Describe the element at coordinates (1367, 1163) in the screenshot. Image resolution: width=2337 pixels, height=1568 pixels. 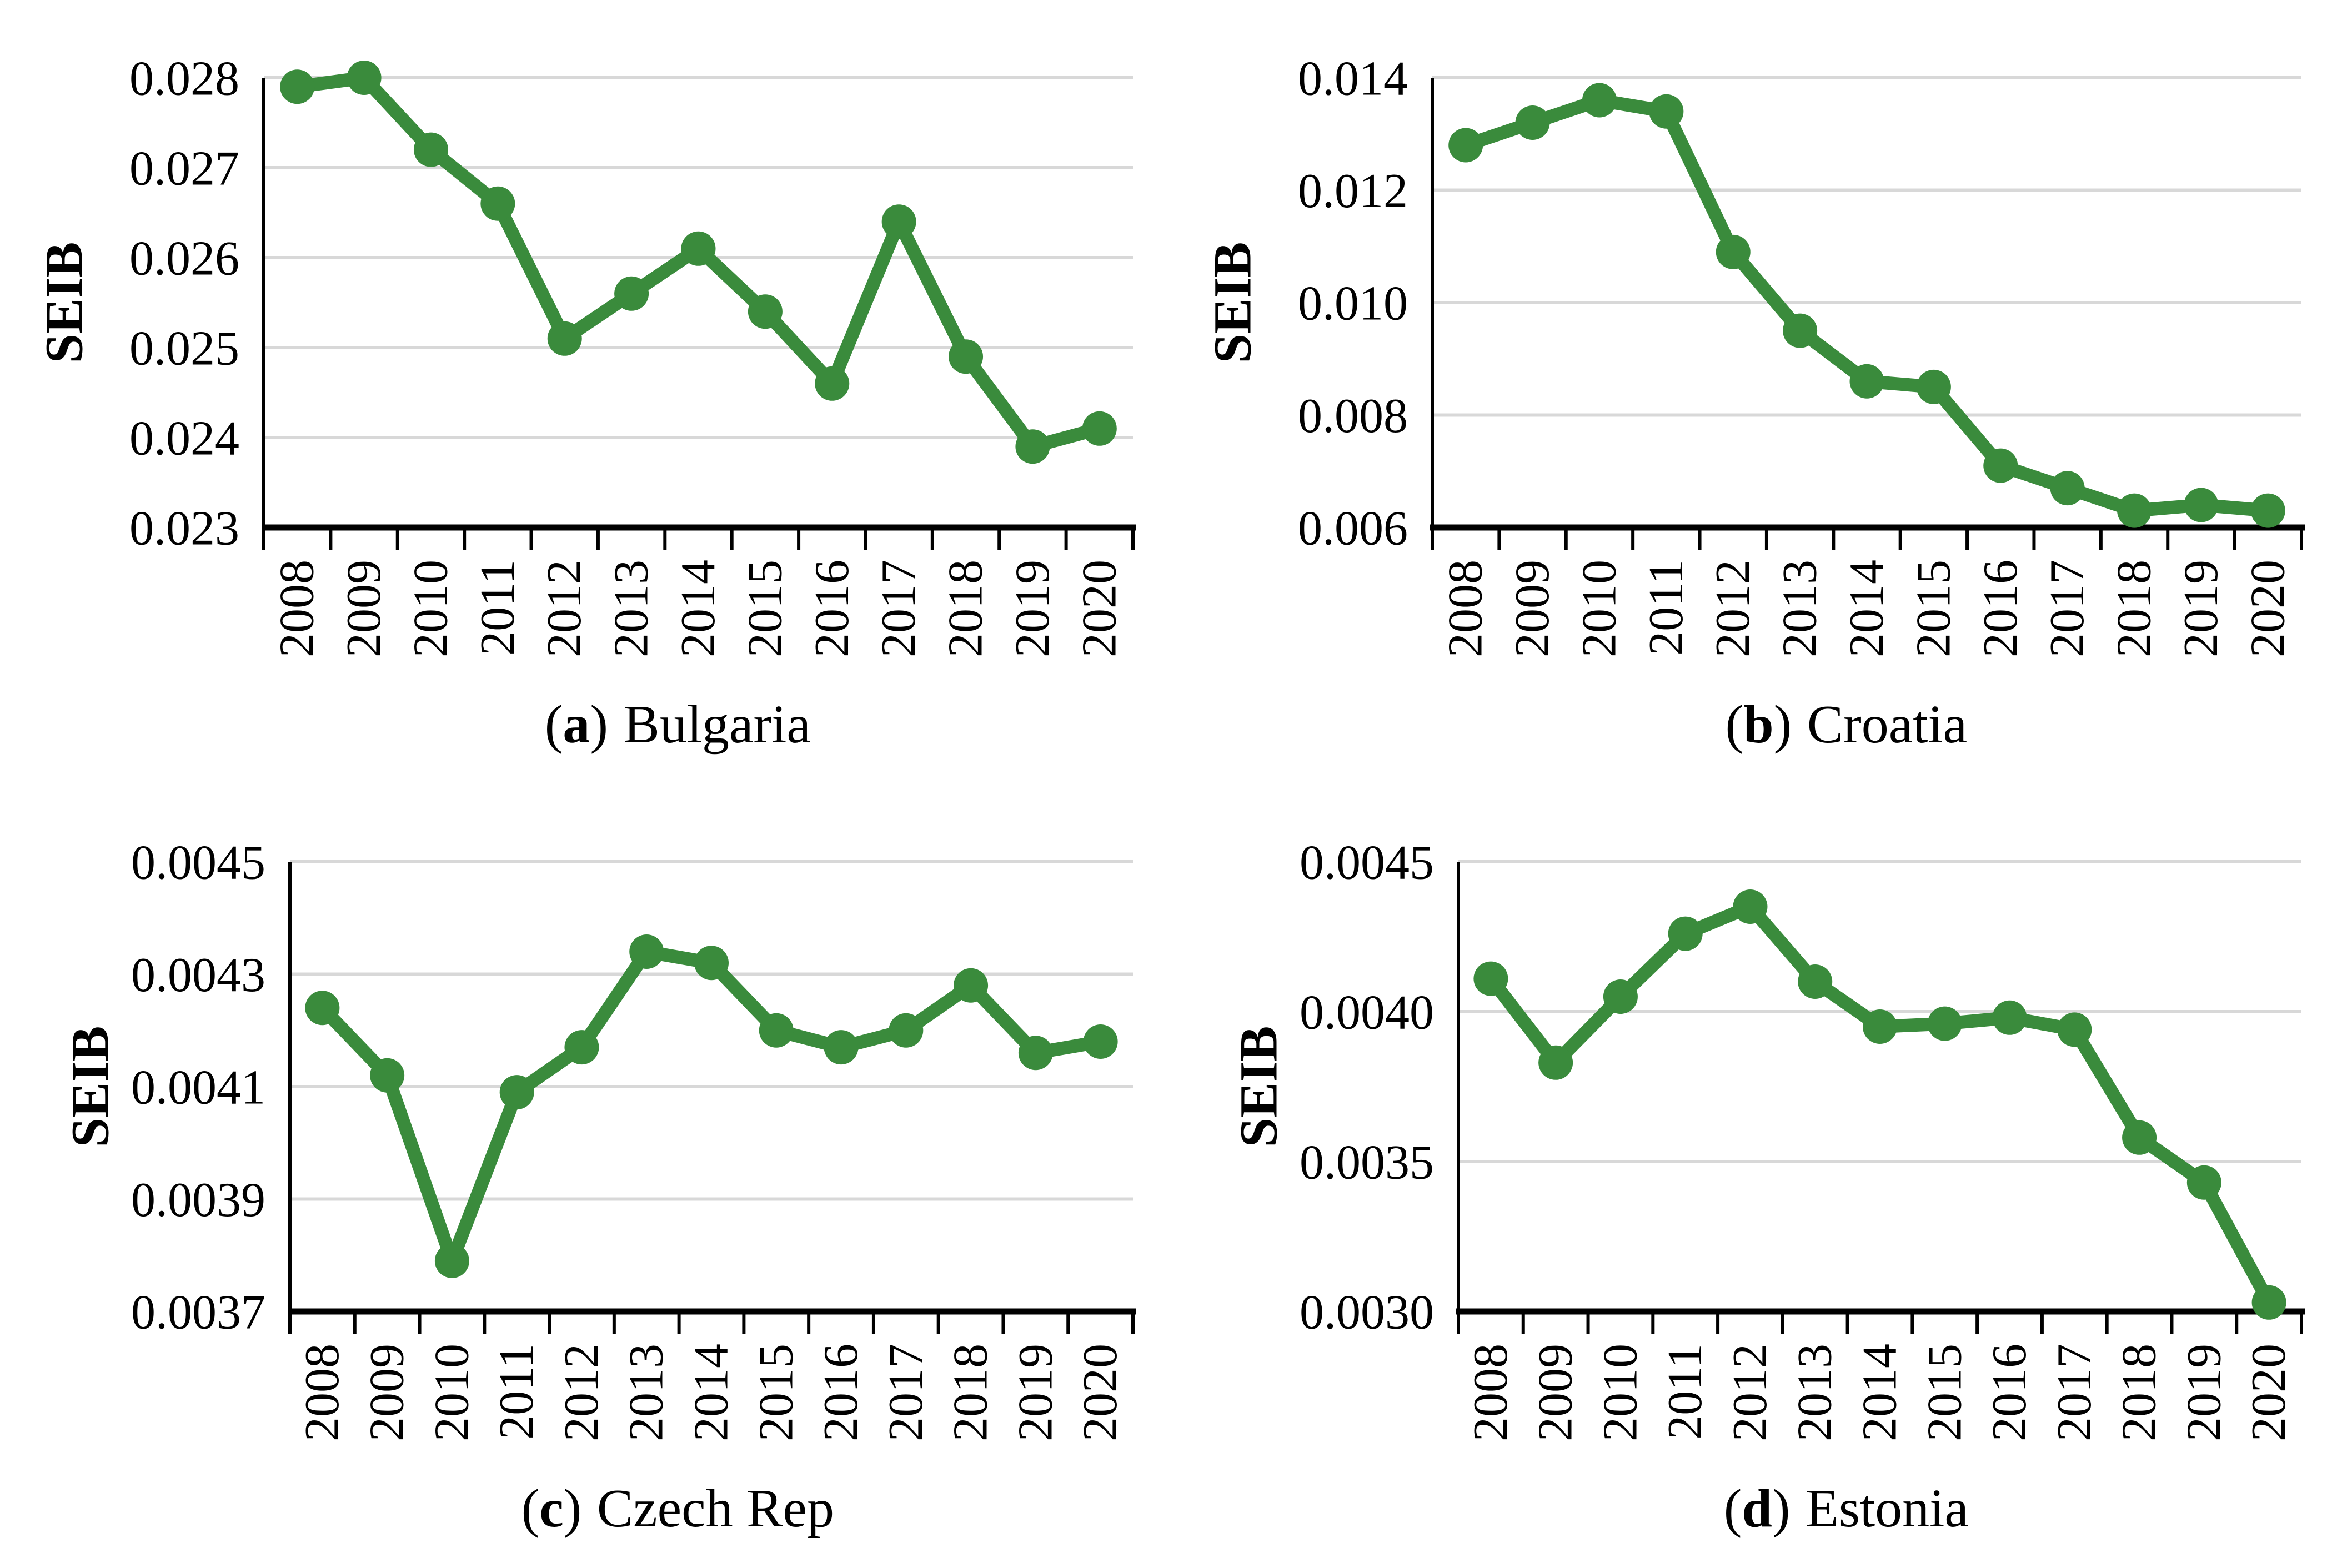
I see `y-axis-tick-label: 0.0035` at that location.